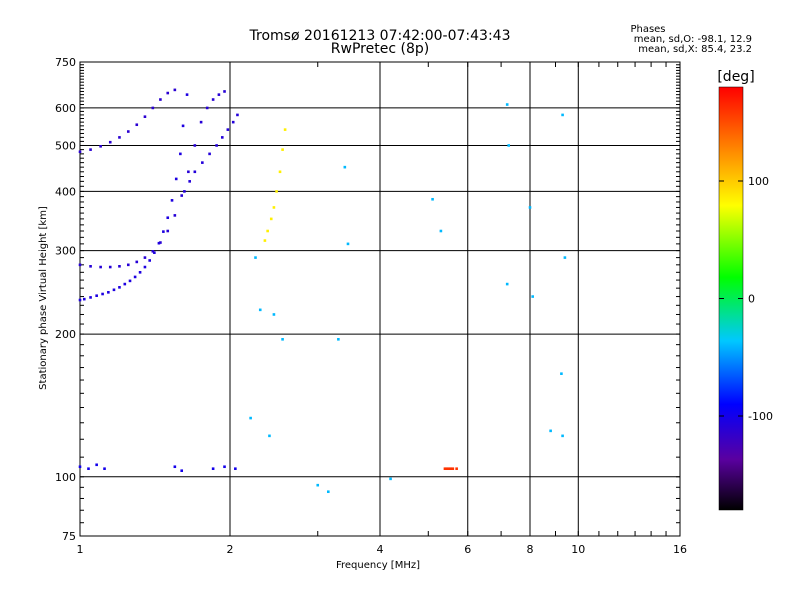 Image resolution: width=800 pixels, height=600 pixels. I want to click on x-tick-label: 4, so click(380, 549).